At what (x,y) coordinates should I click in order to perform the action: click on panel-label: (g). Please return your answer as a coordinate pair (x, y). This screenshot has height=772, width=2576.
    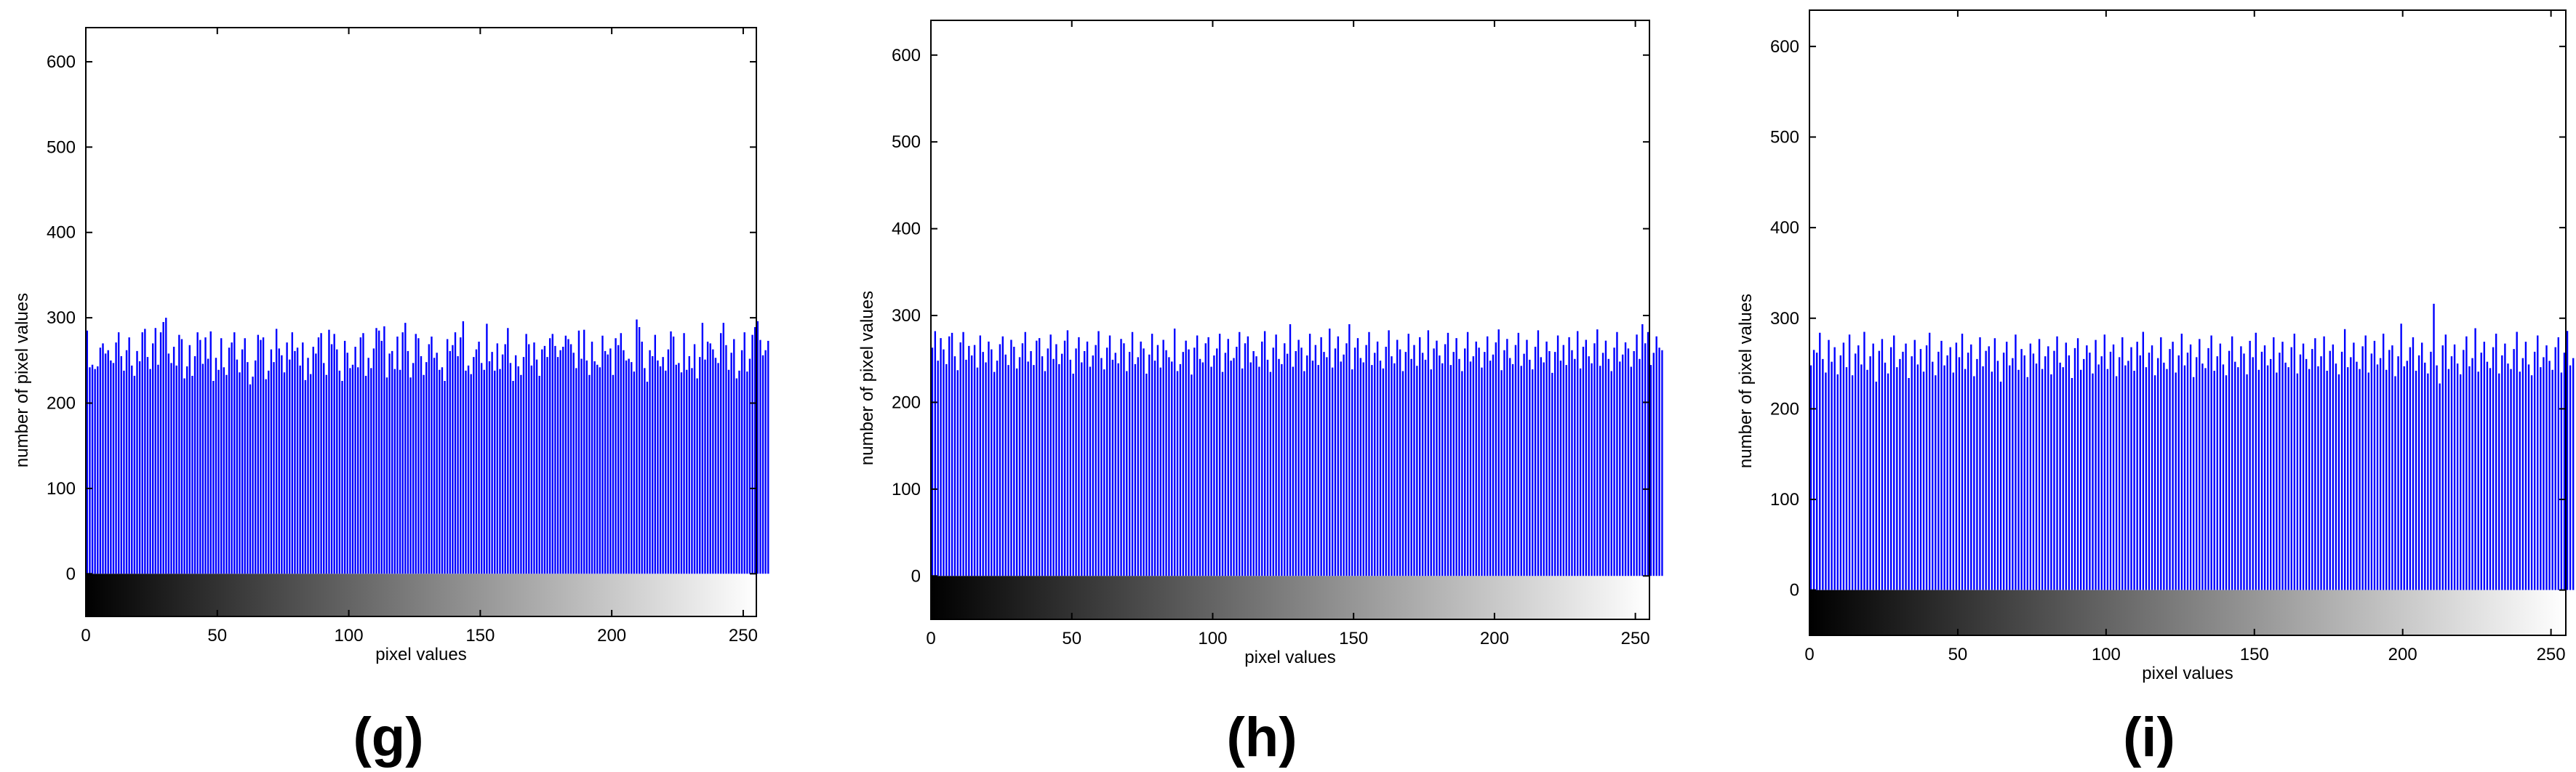
    Looking at the image, I should click on (388, 738).